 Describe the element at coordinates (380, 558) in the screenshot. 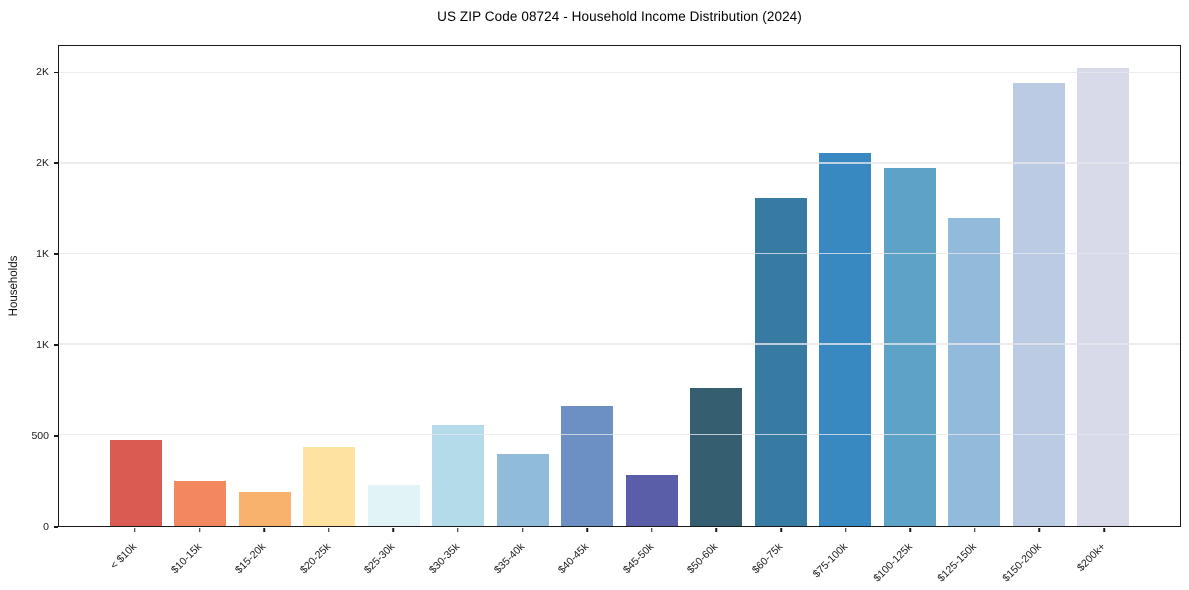

I see `x-tick-label: $25-30k` at that location.